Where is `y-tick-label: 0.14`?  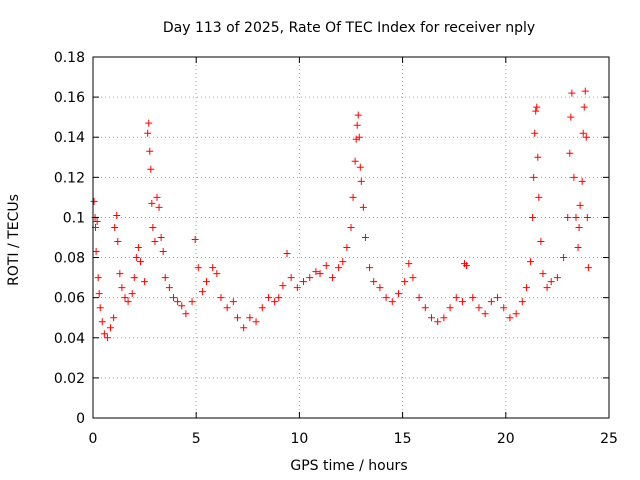
y-tick-label: 0.14 is located at coordinates (69, 138).